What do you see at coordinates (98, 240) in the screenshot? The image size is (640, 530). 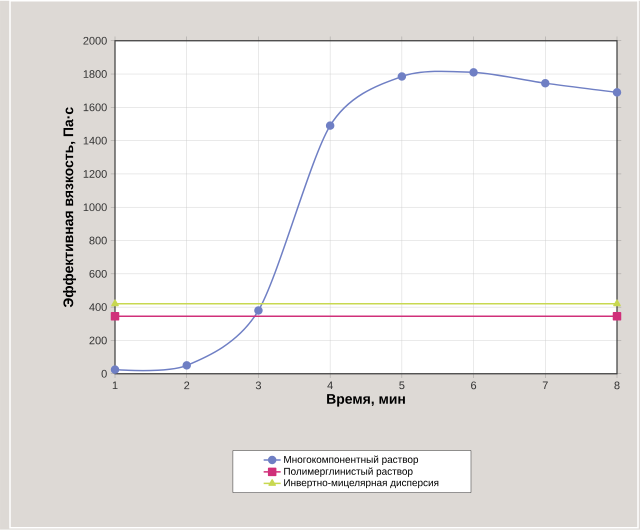 I see `y-tick-label: 800` at bounding box center [98, 240].